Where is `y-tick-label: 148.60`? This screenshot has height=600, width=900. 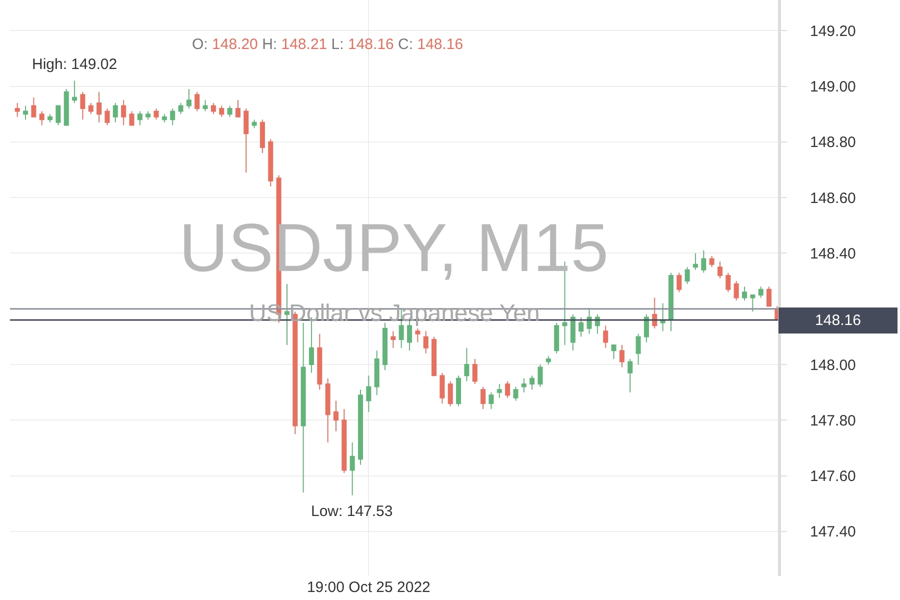
y-tick-label: 148.60 is located at coordinates (833, 198).